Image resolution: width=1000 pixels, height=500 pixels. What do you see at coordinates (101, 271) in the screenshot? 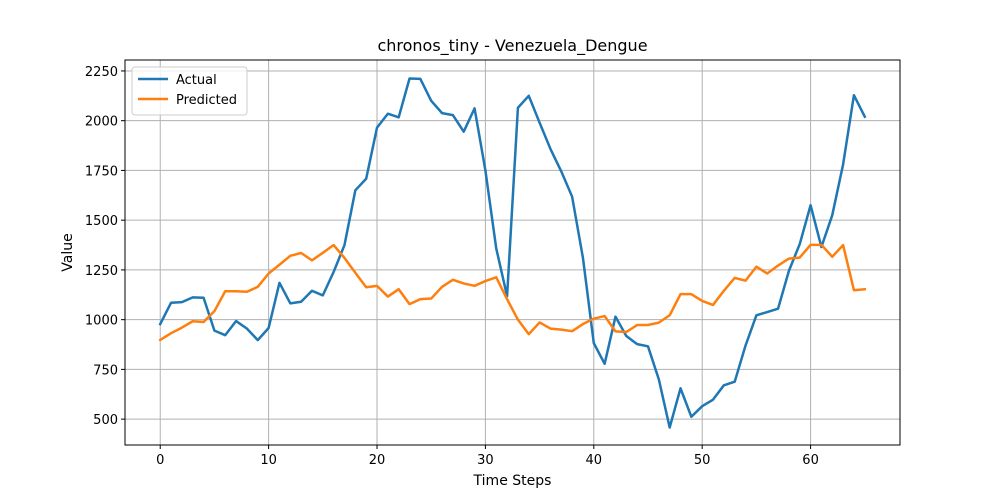
I see `y-tick-label: 1250` at bounding box center [101, 271].